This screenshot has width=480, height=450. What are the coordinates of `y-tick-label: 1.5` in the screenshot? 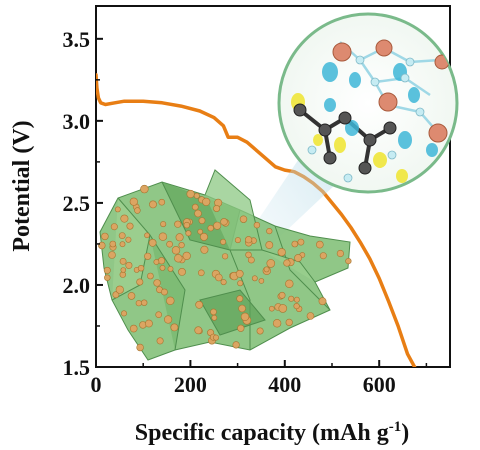 It's located at (77, 367).